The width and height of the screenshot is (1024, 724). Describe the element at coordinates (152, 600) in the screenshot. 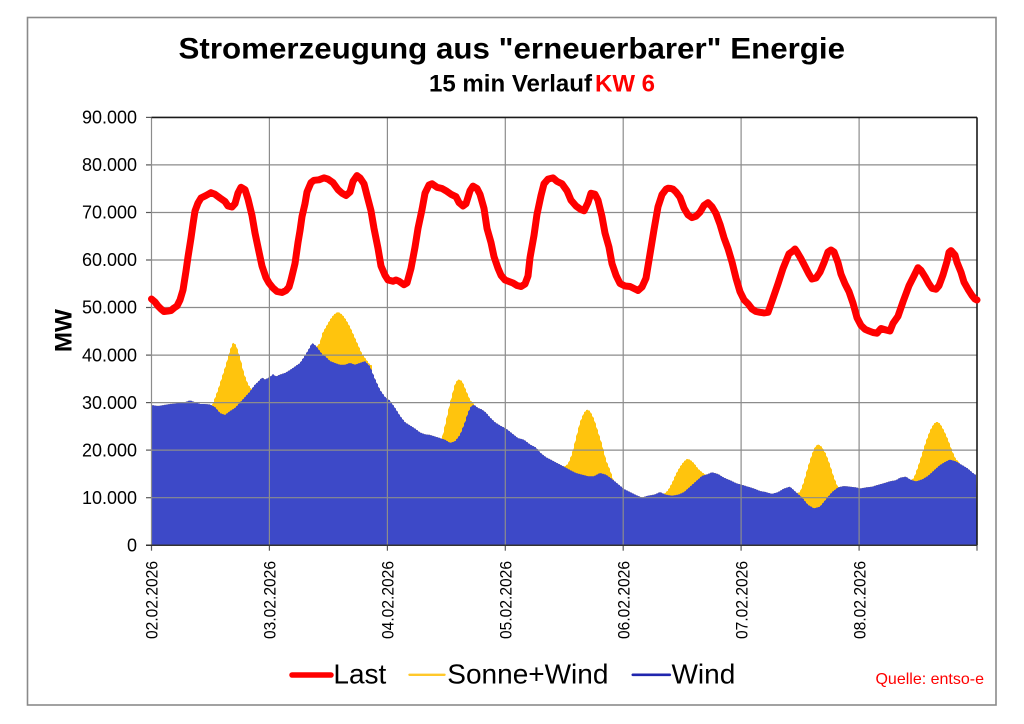

I see `svg-text: 02.02.2026` at that location.